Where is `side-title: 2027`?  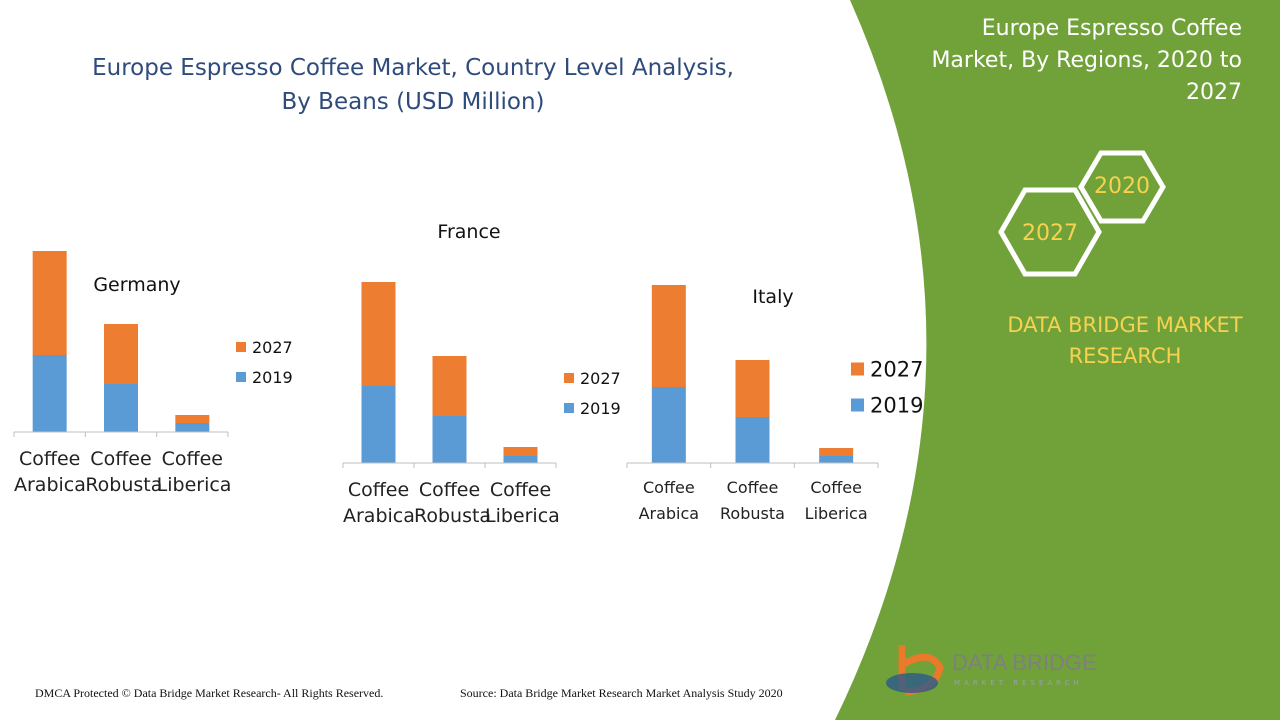
side-title: 2027 is located at coordinates (1214, 92).